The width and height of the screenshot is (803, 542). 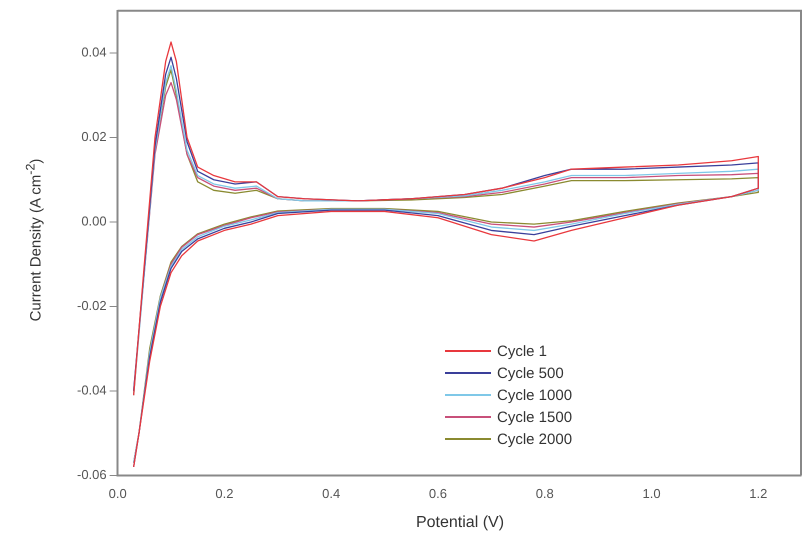 What do you see at coordinates (331, 493) in the screenshot?
I see `x-tick-label: 0.4` at bounding box center [331, 493].